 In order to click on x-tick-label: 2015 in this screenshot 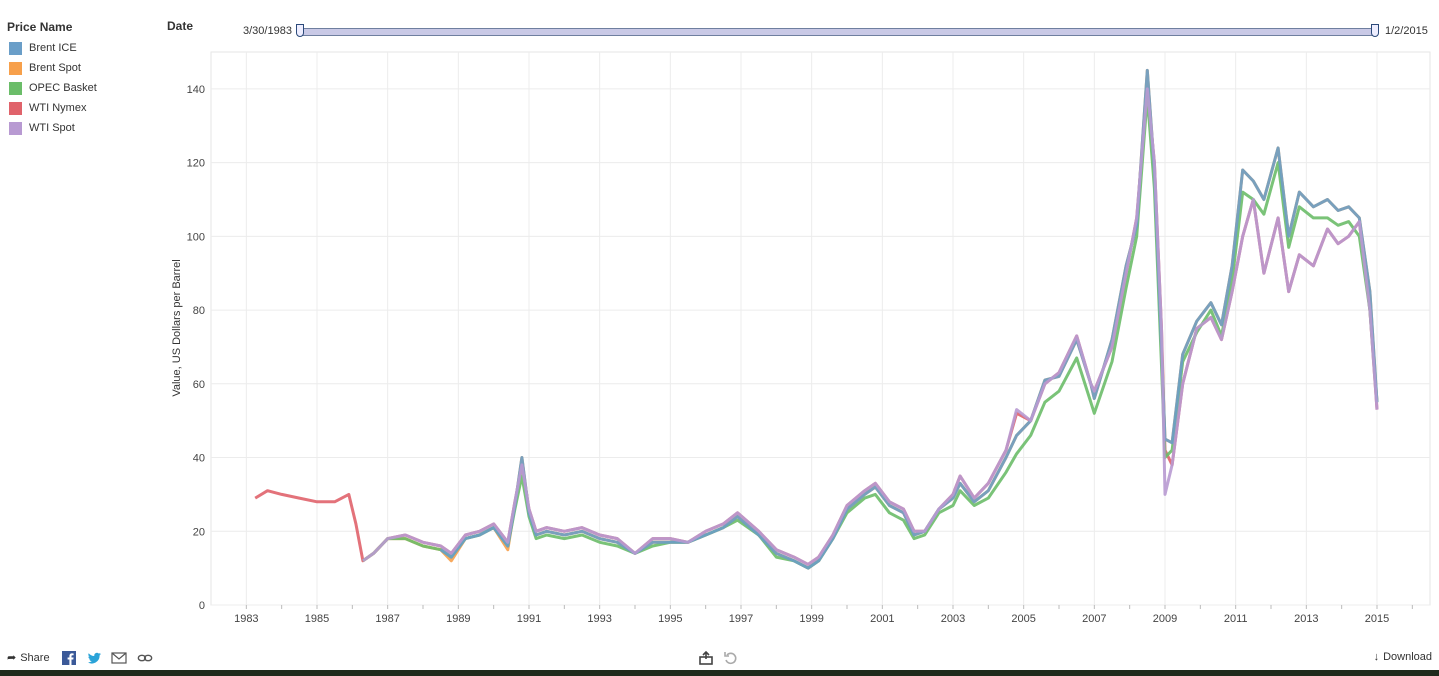, I will do `click(1377, 619)`.